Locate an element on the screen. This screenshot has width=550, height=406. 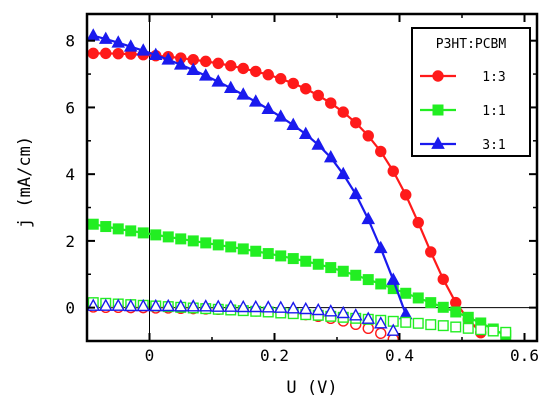
y-tick-label: 2 is located at coordinates (70, 241).